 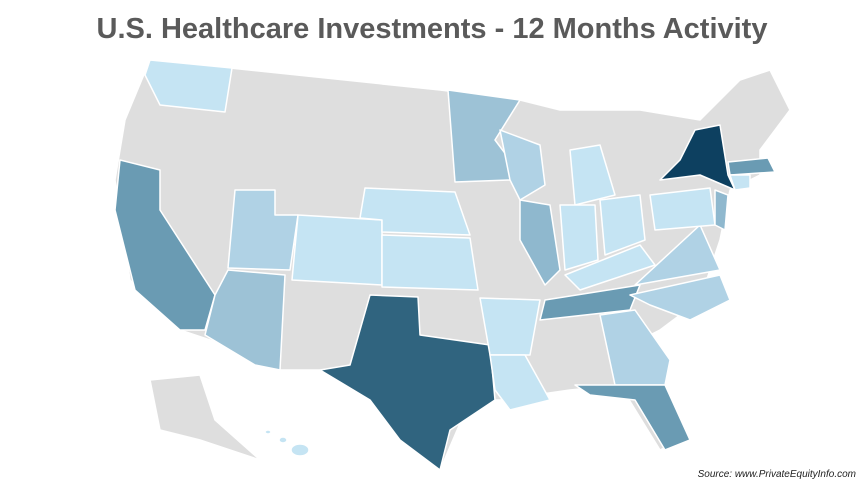 What do you see at coordinates (777, 474) in the screenshot?
I see `source: Source: www.PrivateEquityInfo.com` at bounding box center [777, 474].